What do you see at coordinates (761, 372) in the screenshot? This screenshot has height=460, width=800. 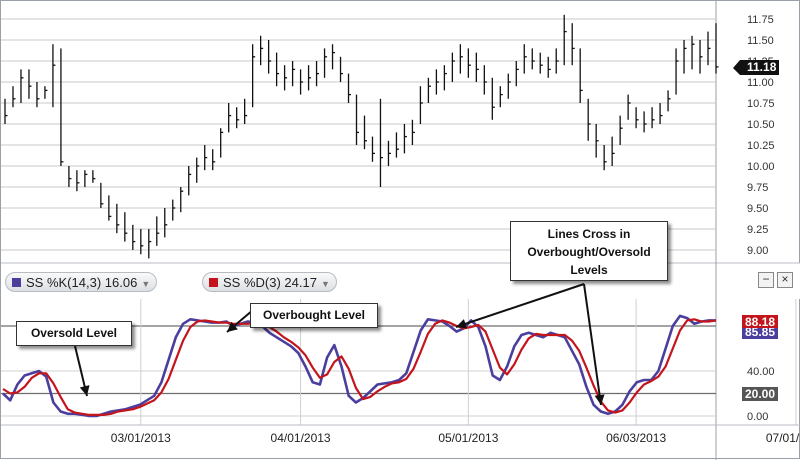 I see `osc-tick-label: 40.00` at bounding box center [761, 372].